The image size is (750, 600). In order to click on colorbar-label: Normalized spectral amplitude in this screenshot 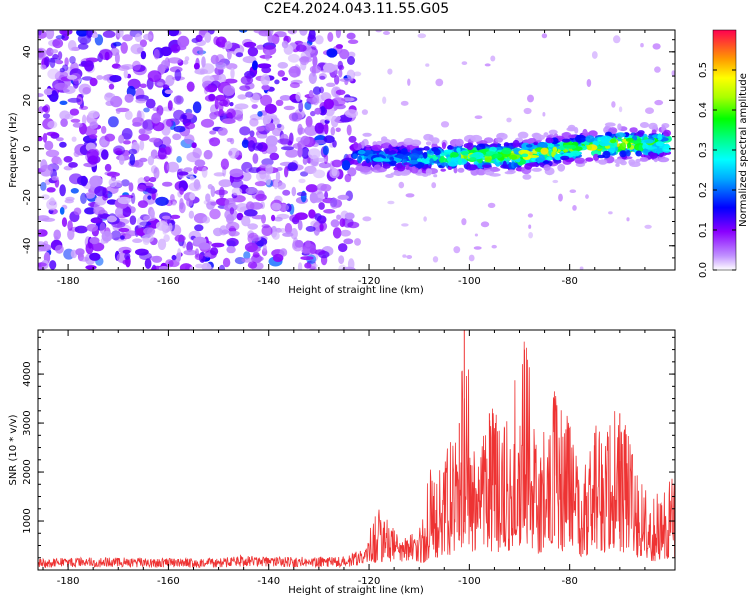, I will do `click(743, 150)`.